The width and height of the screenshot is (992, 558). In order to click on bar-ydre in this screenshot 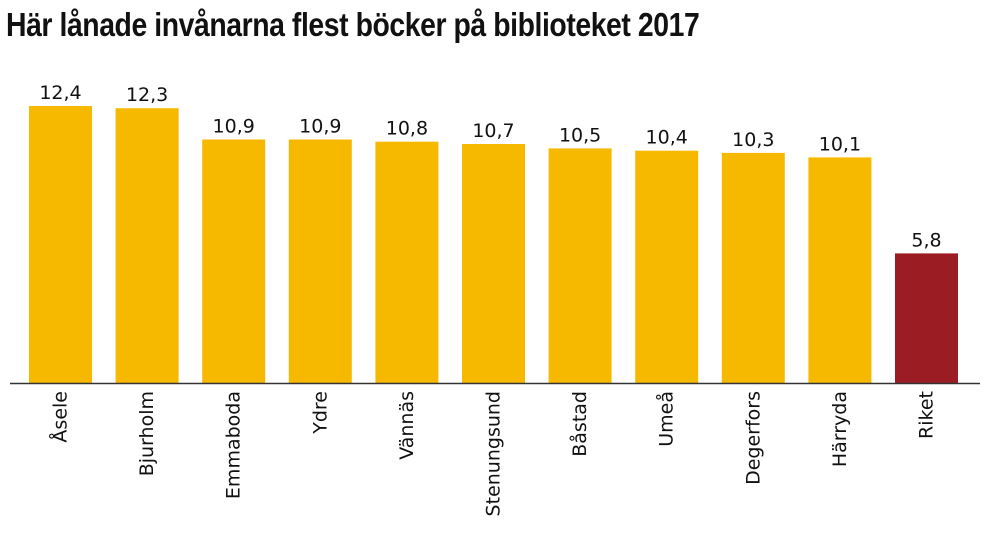, I will do `click(320, 261)`.